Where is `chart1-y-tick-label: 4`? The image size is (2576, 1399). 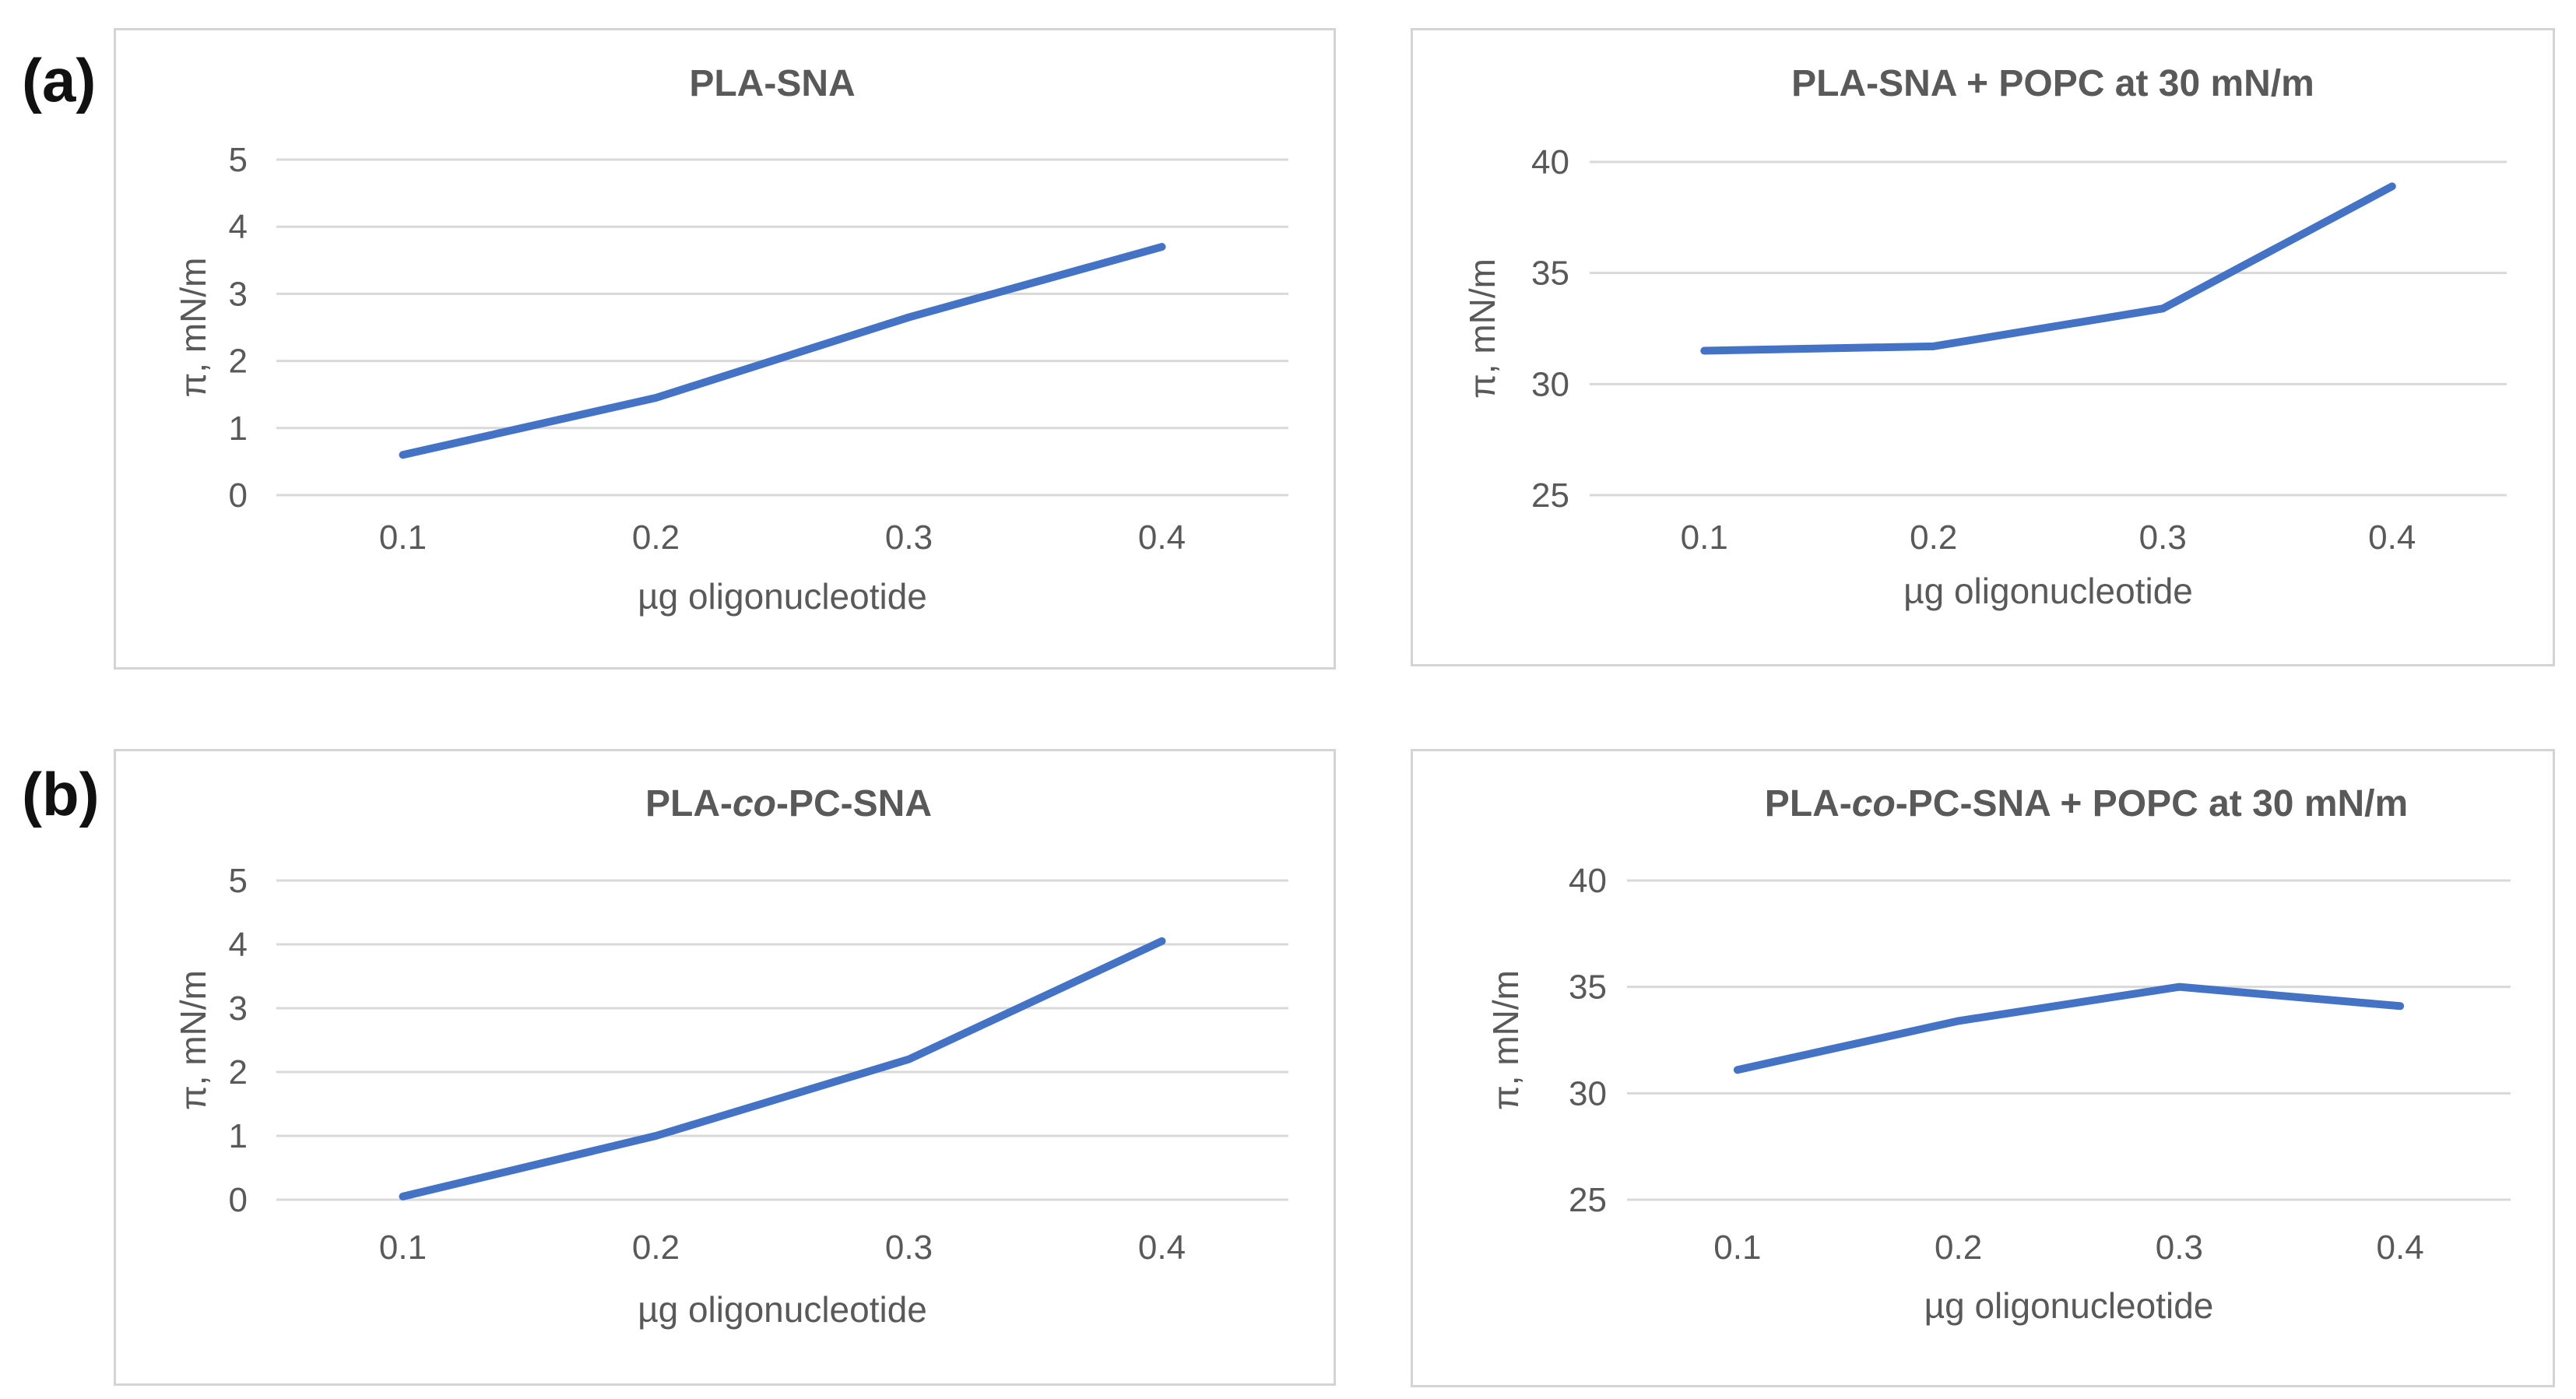
chart1-y-tick-label: 4 is located at coordinates (239, 227).